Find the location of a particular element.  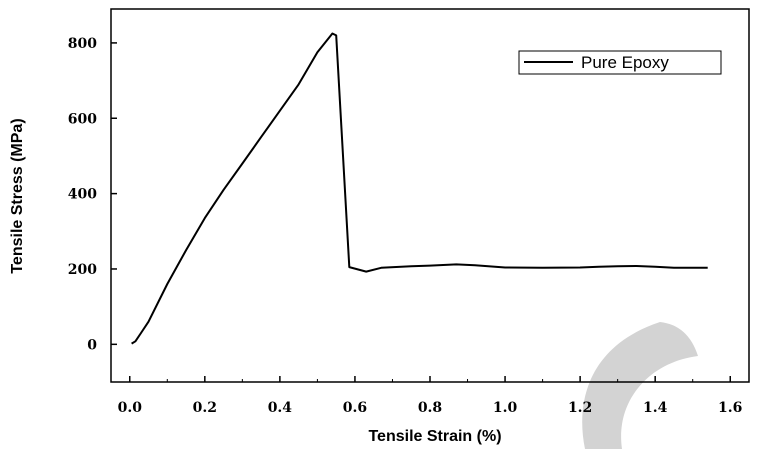

y-axis-ticks: 0 200 400 600 800 is located at coordinates (92, 194).